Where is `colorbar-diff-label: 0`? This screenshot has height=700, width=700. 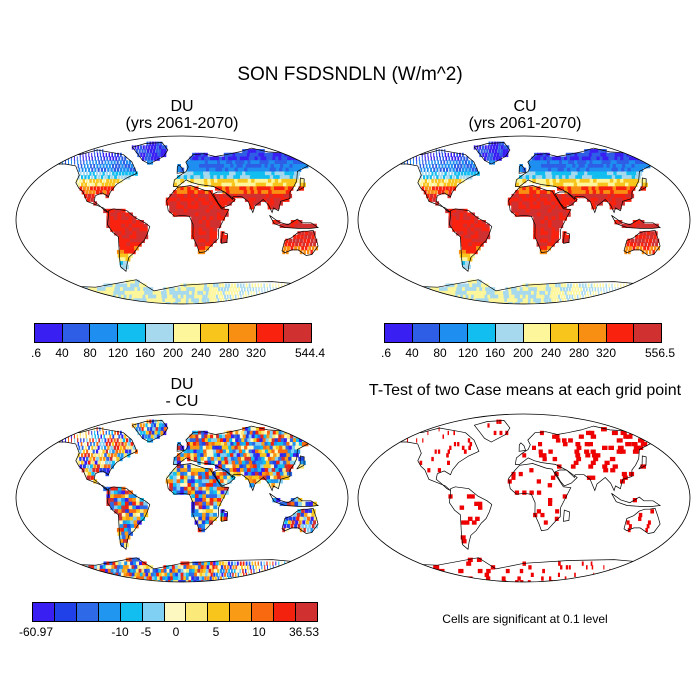 colorbar-diff-label: 0 is located at coordinates (176, 632).